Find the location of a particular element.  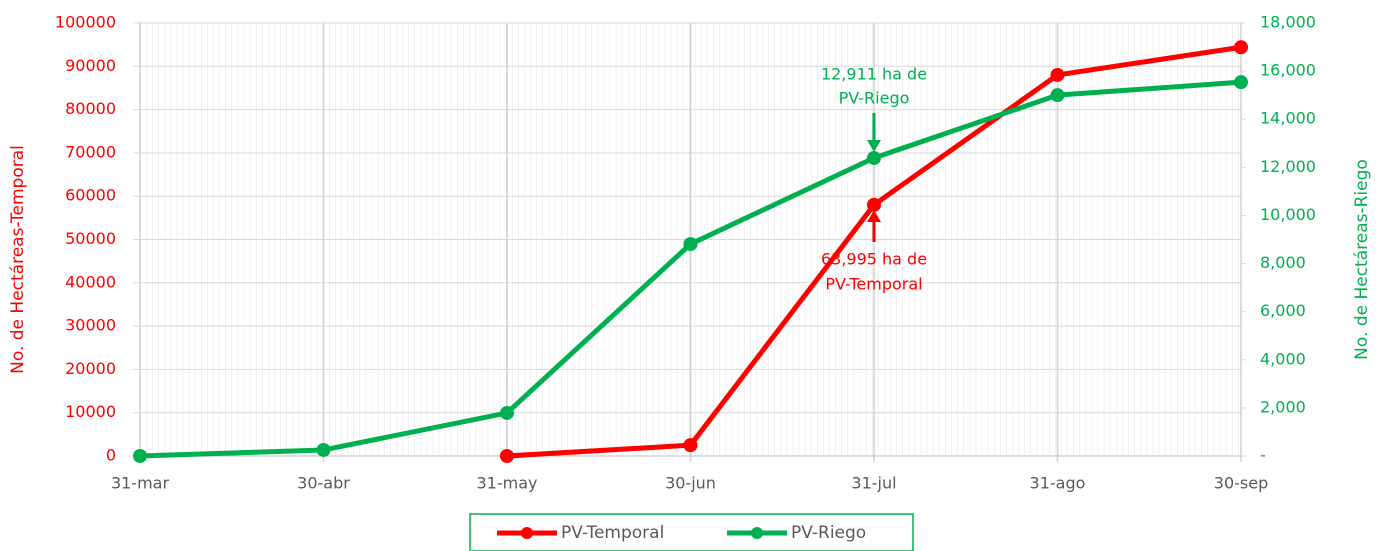

annotation-text: PV-Riego is located at coordinates (874, 98).